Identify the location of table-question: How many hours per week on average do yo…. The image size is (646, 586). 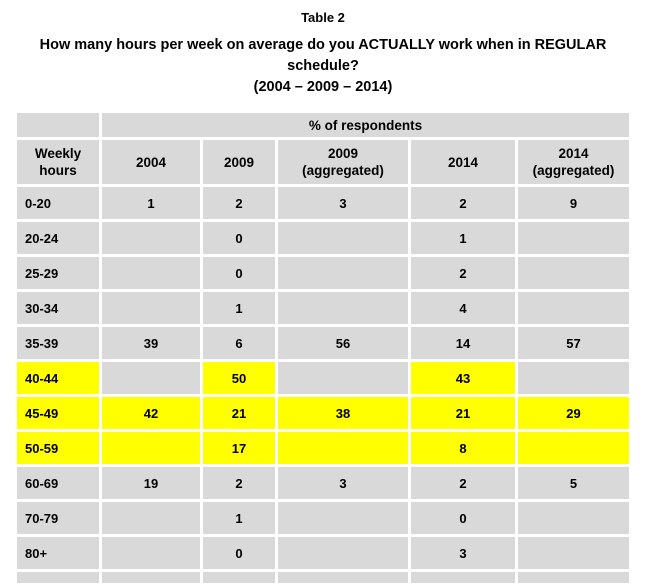
(323, 55).